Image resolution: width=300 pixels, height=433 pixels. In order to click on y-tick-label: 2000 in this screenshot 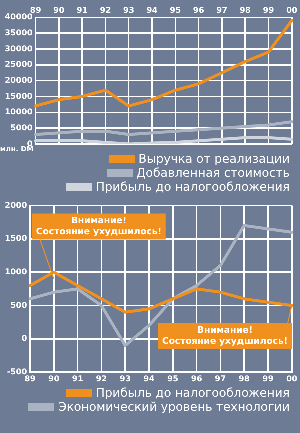, I will do `click(16, 205)`.